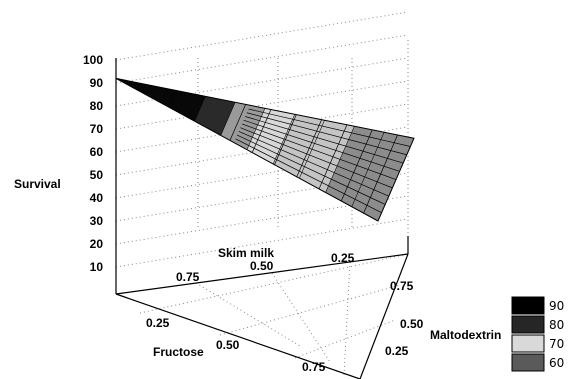 The image size is (572, 379). I want to click on z-tick-7: 30, so click(97, 221).